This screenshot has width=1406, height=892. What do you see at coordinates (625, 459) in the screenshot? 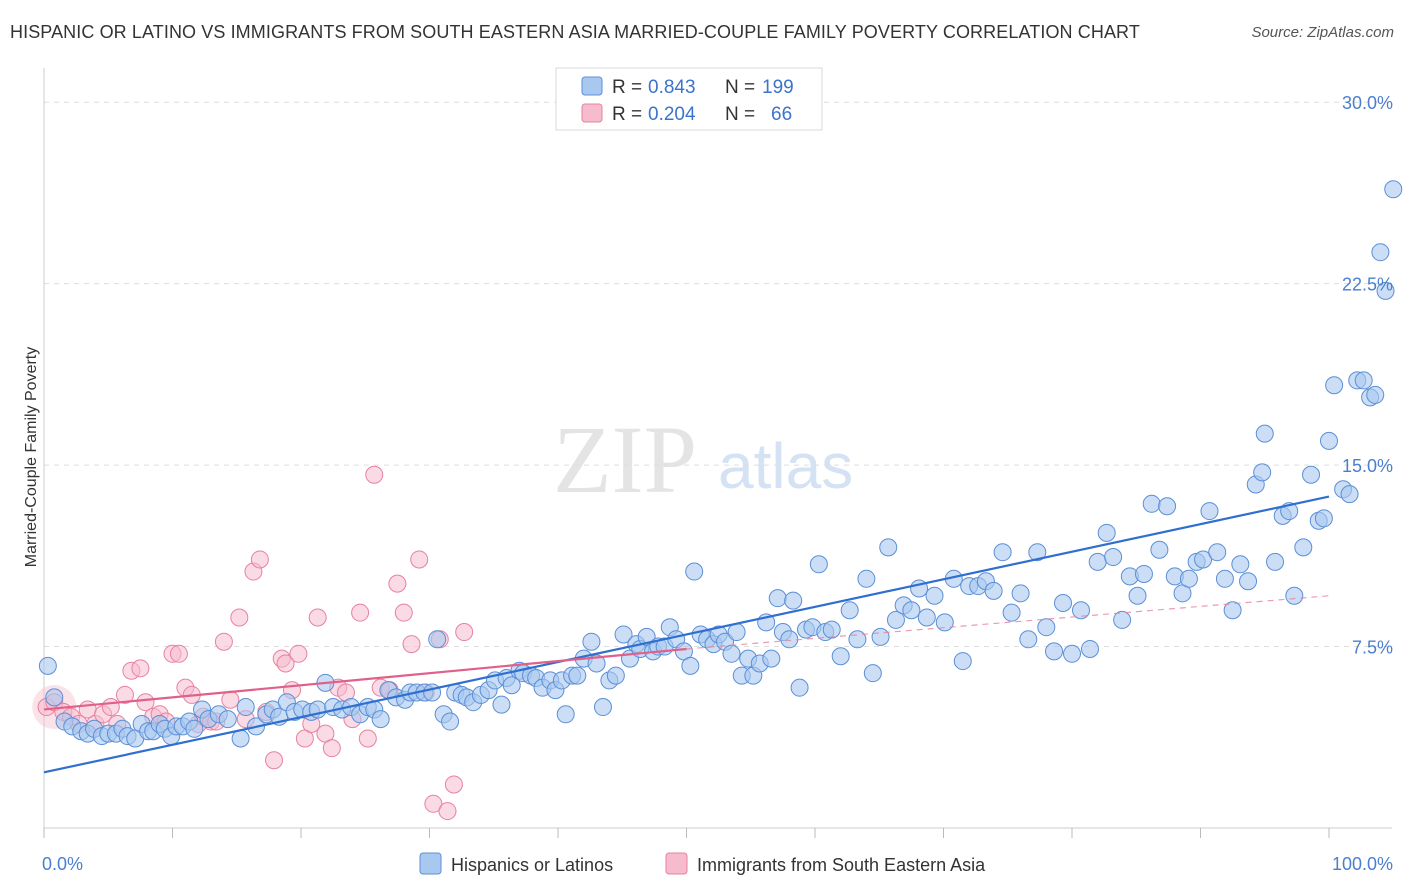
I see `watermark-zip: ZIP` at bounding box center [625, 459].